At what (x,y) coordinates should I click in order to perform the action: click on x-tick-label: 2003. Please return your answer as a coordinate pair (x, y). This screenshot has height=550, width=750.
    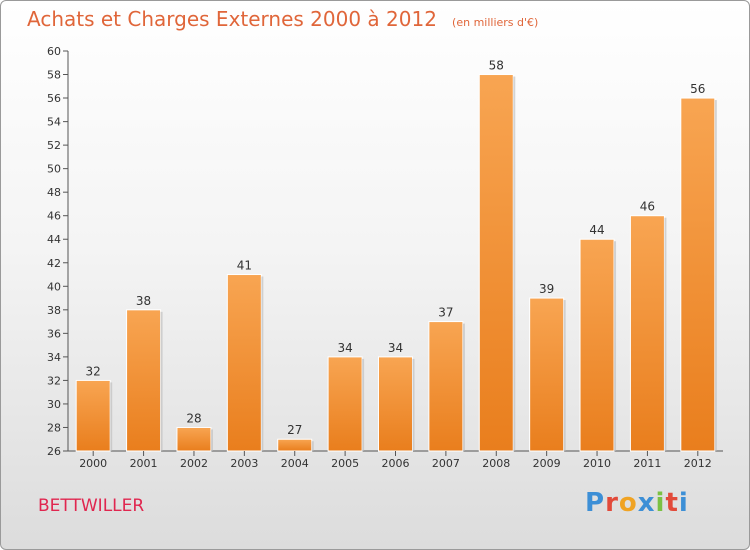
    Looking at the image, I should click on (244, 463).